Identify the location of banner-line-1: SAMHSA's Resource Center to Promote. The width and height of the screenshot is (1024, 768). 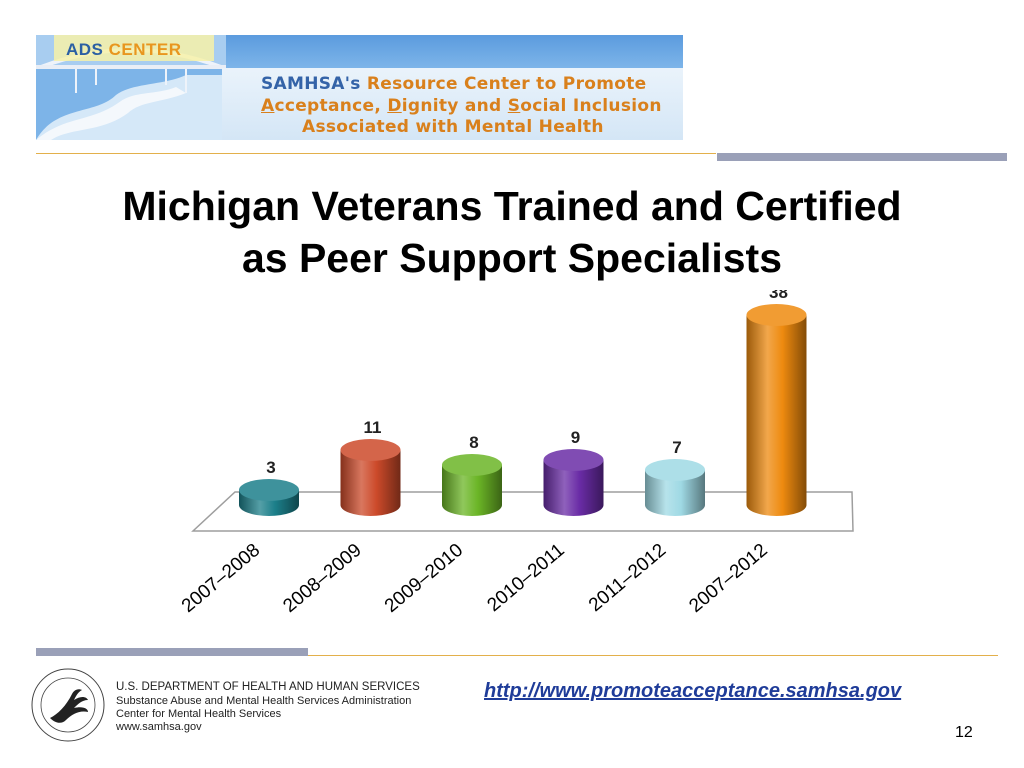
(454, 84).